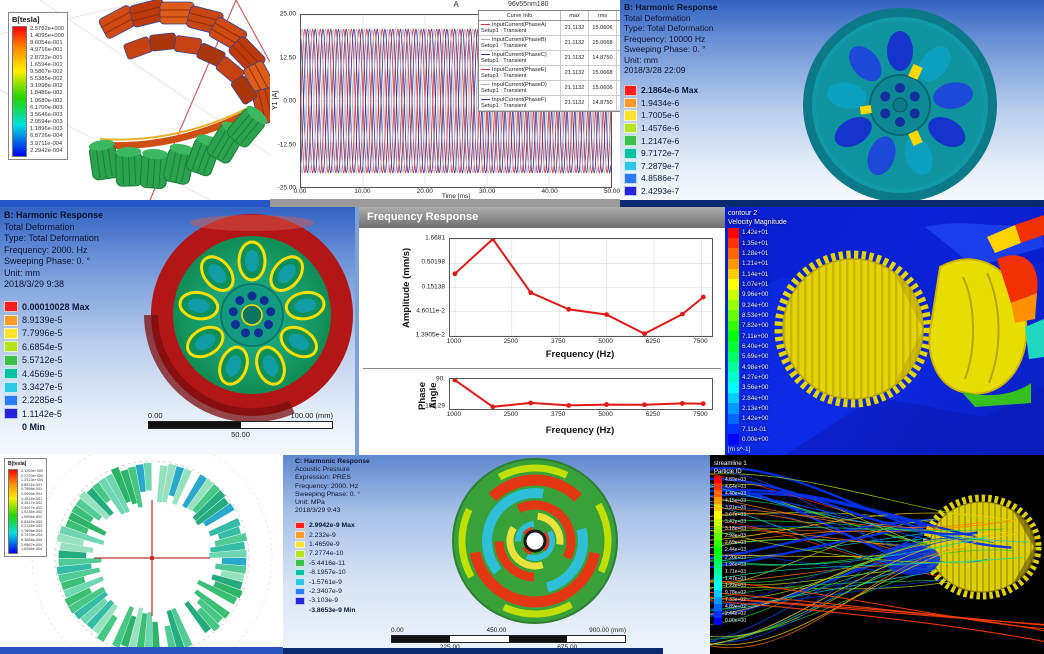 The image size is (1044, 654). Describe the element at coordinates (46, 50) in the screenshot. I see `legend-value: 4.9716e-001` at that location.